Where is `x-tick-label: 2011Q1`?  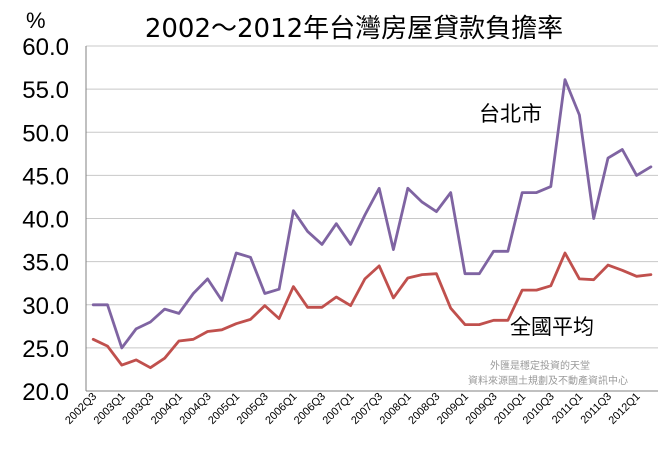 x-tick-label: 2011Q1 is located at coordinates (568, 409).